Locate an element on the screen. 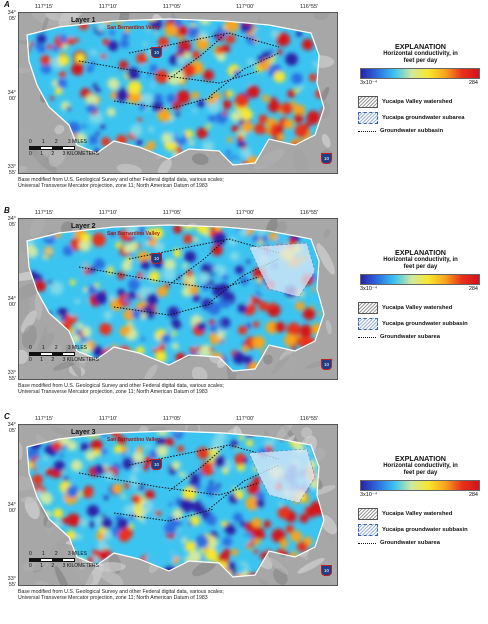 Image resolution: width=488 pixels, height=624 pixels. longitude-tick: 117°15' is located at coordinates (44, 7).